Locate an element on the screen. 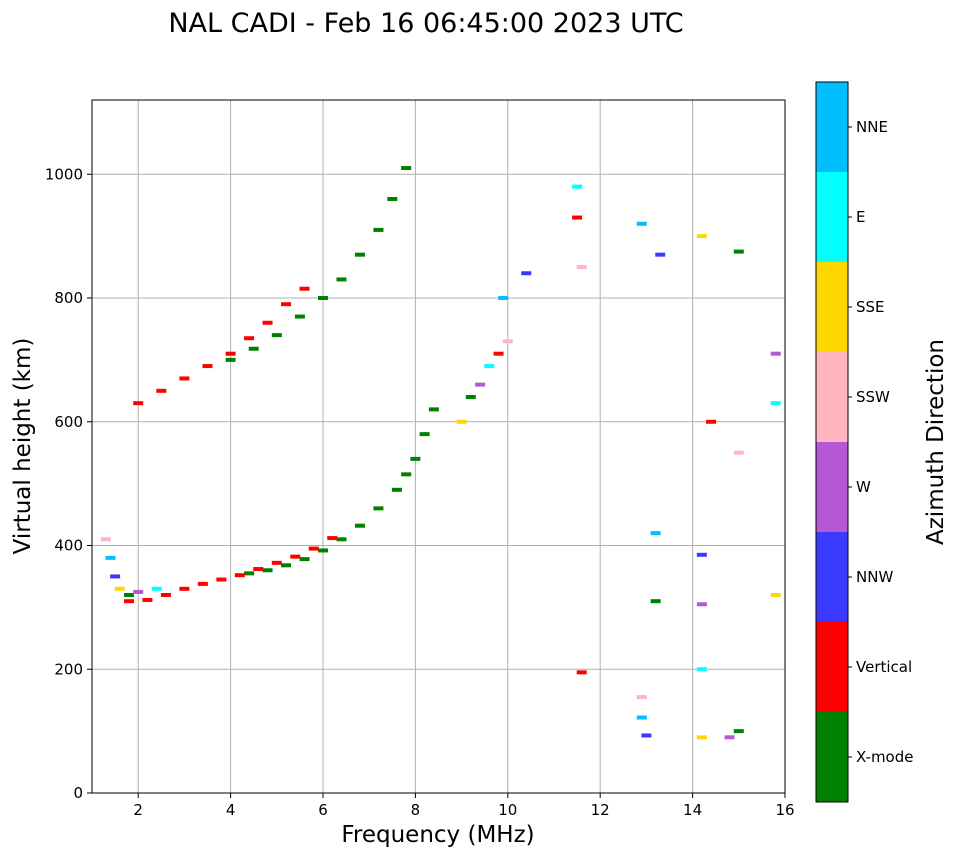  colorbar-tick-label: SSW is located at coordinates (873, 397).